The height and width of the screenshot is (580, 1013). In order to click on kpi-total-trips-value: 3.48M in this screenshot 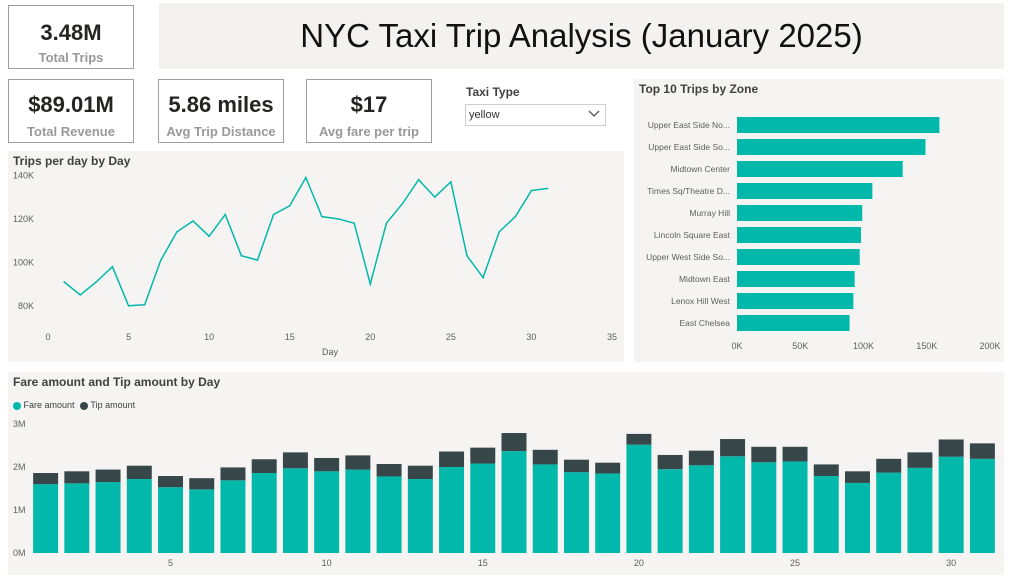, I will do `click(71, 32)`.